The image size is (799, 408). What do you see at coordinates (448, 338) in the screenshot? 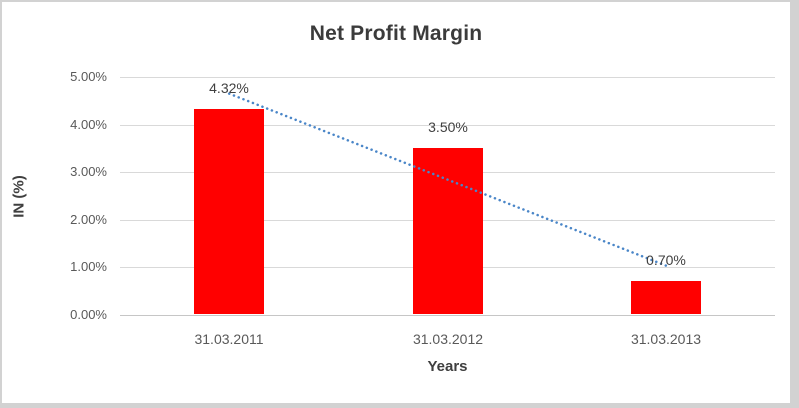
I see `x-tick-label: 31.03.2012` at bounding box center [448, 338].